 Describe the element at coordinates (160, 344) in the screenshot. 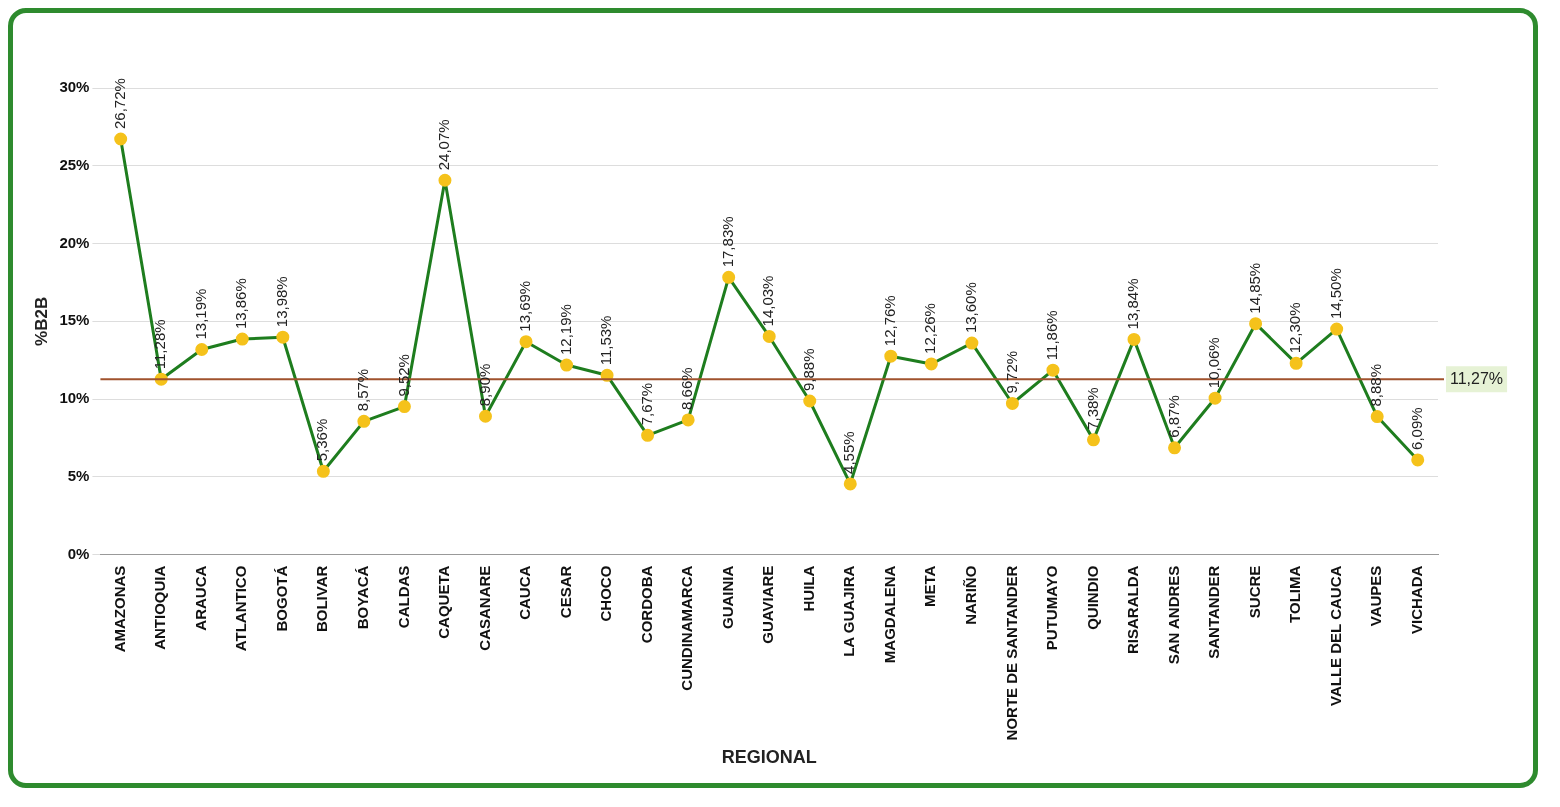

I see `data-label: 11,28%` at that location.